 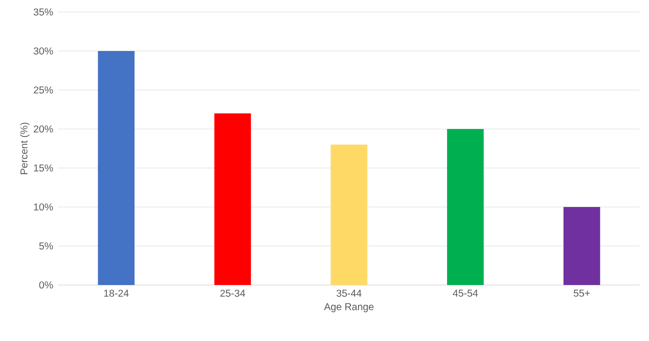 What do you see at coordinates (43, 129) in the screenshot?
I see `y-tick-label: 20%` at bounding box center [43, 129].